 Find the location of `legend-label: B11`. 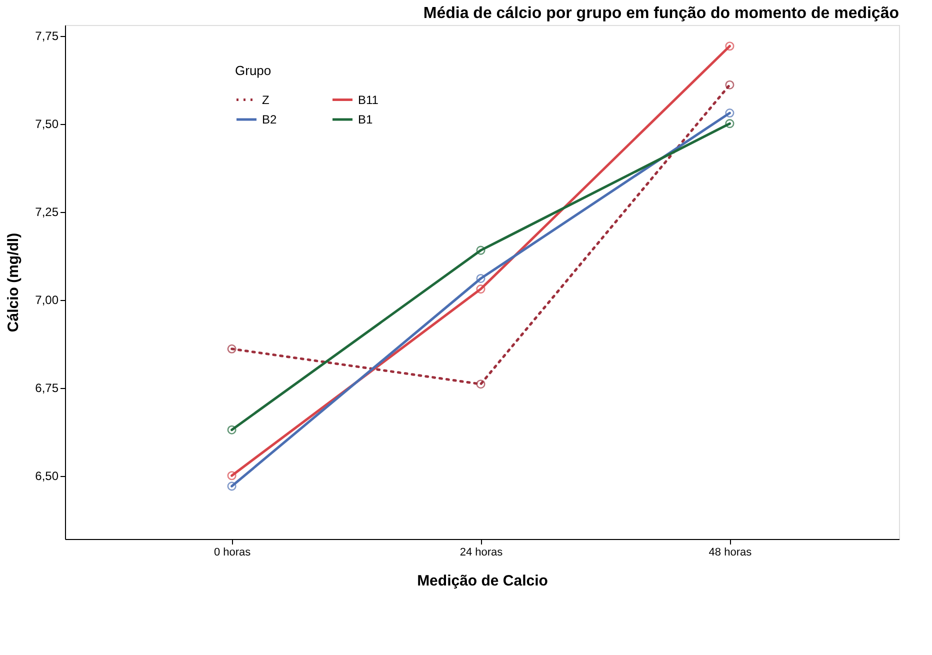

legend-label: B11 is located at coordinates (368, 99).